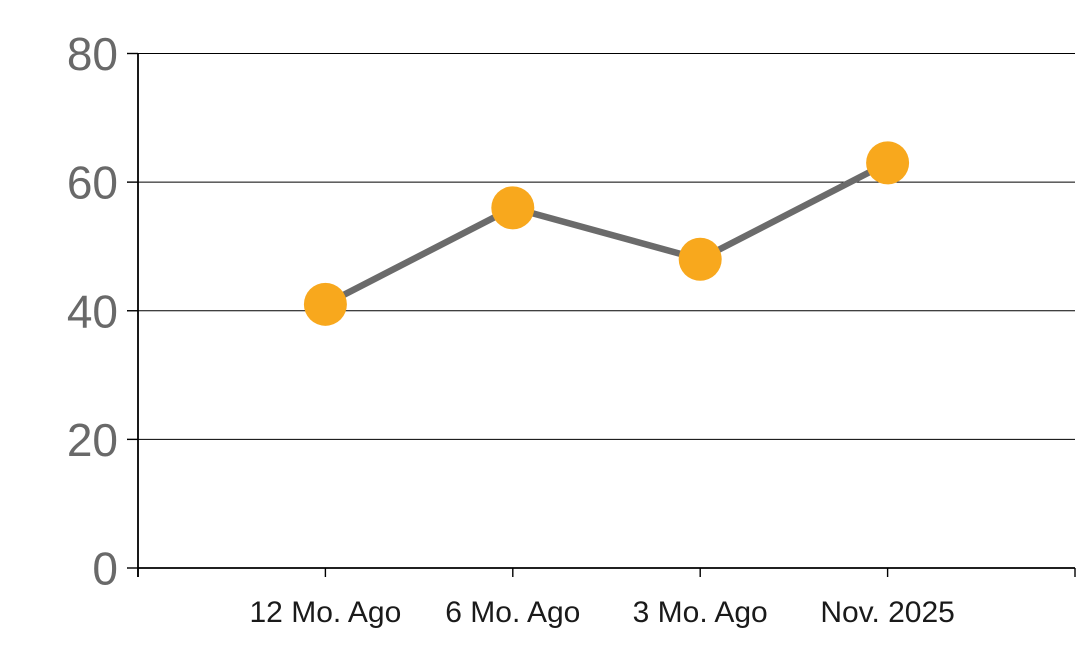  What do you see at coordinates (105, 569) in the screenshot?
I see `y-axis-tick-label: 0` at bounding box center [105, 569].